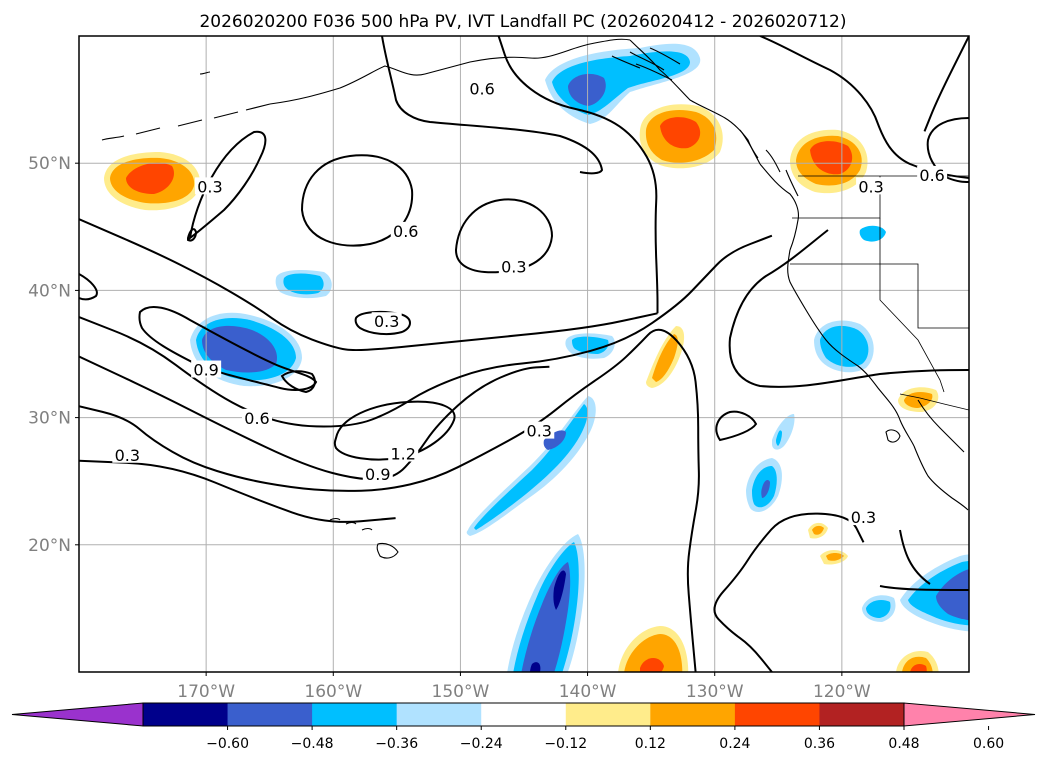 This screenshot has height=765, width=1047. I want to click on alaska-coastline, so click(450, 71).